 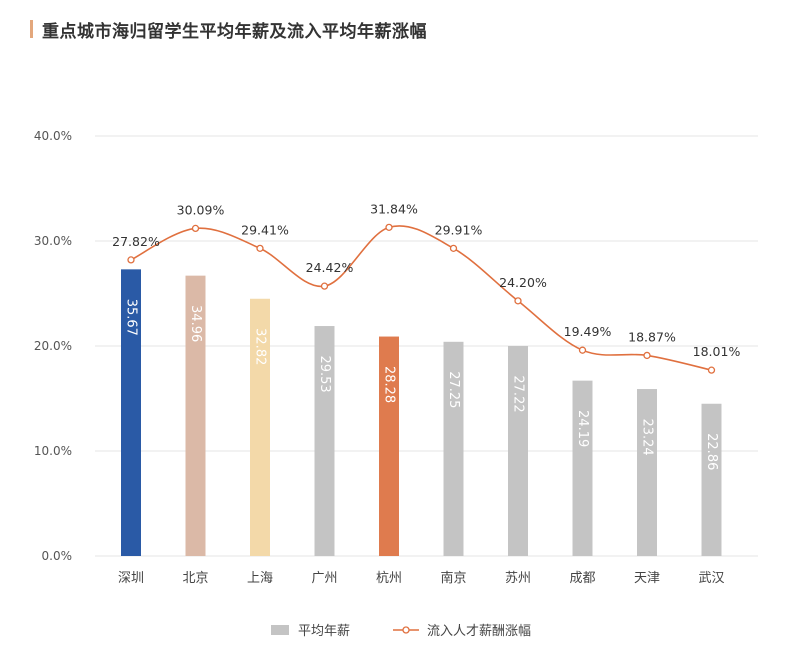 What do you see at coordinates (647, 578) in the screenshot?
I see `x-category-label: 天津` at bounding box center [647, 578].